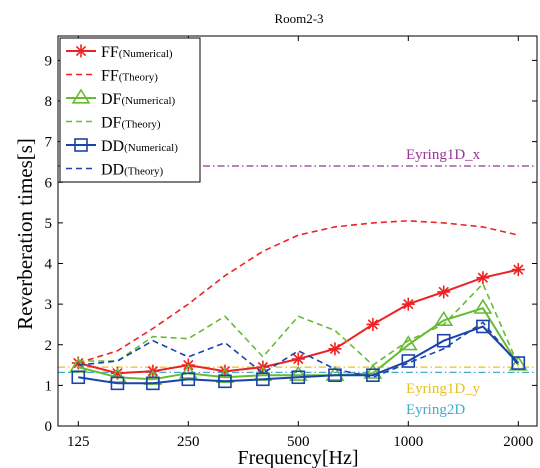  Describe the element at coordinates (49, 183) in the screenshot. I see `y-tick-label: 6` at that location.